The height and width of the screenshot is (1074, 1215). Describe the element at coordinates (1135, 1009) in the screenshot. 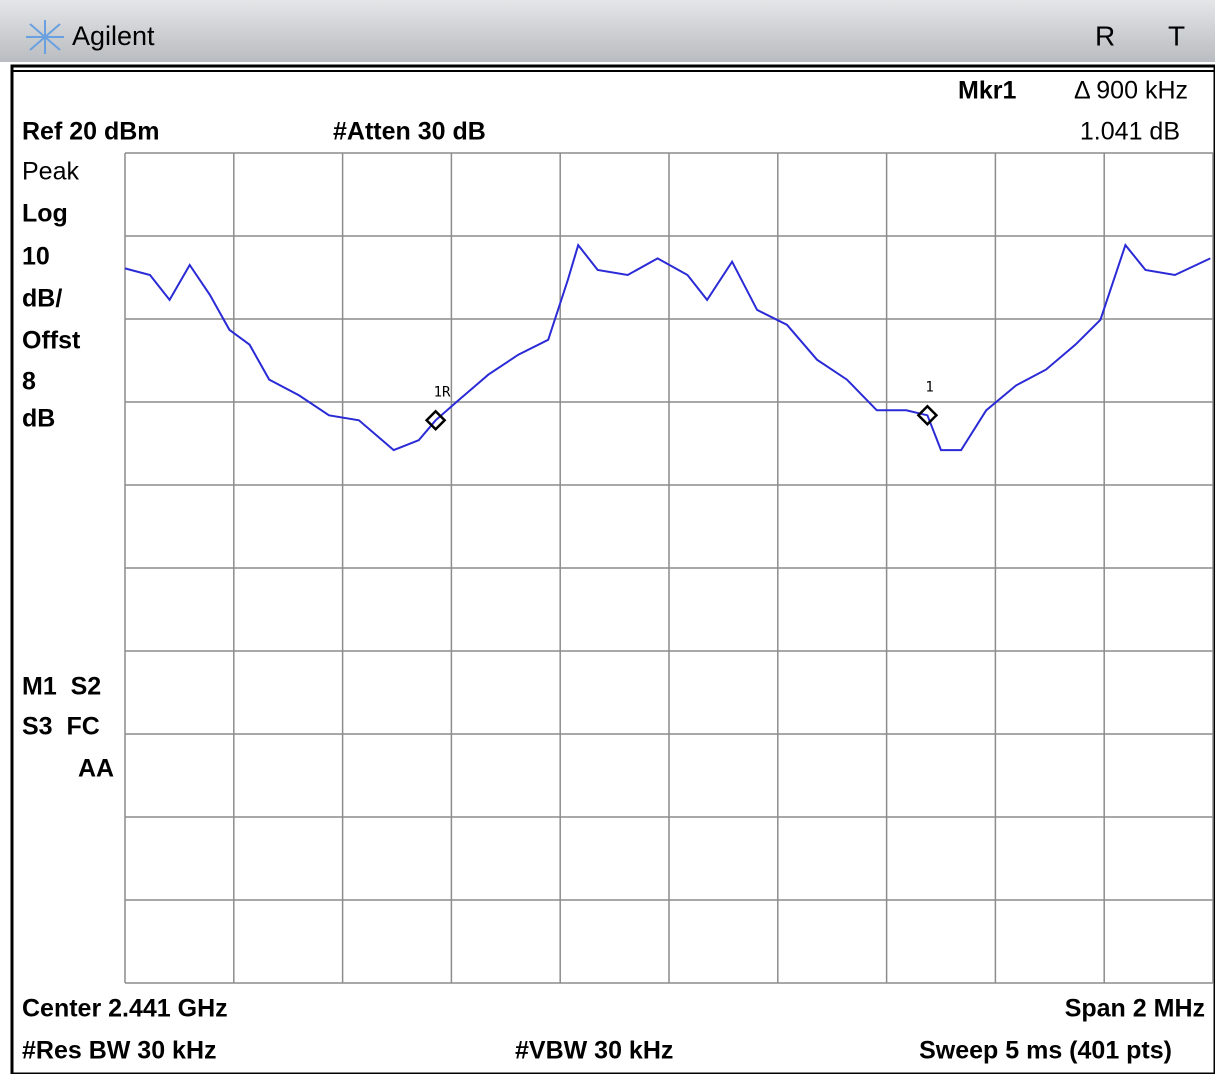

I see `span: Span 2 MHz` at that location.